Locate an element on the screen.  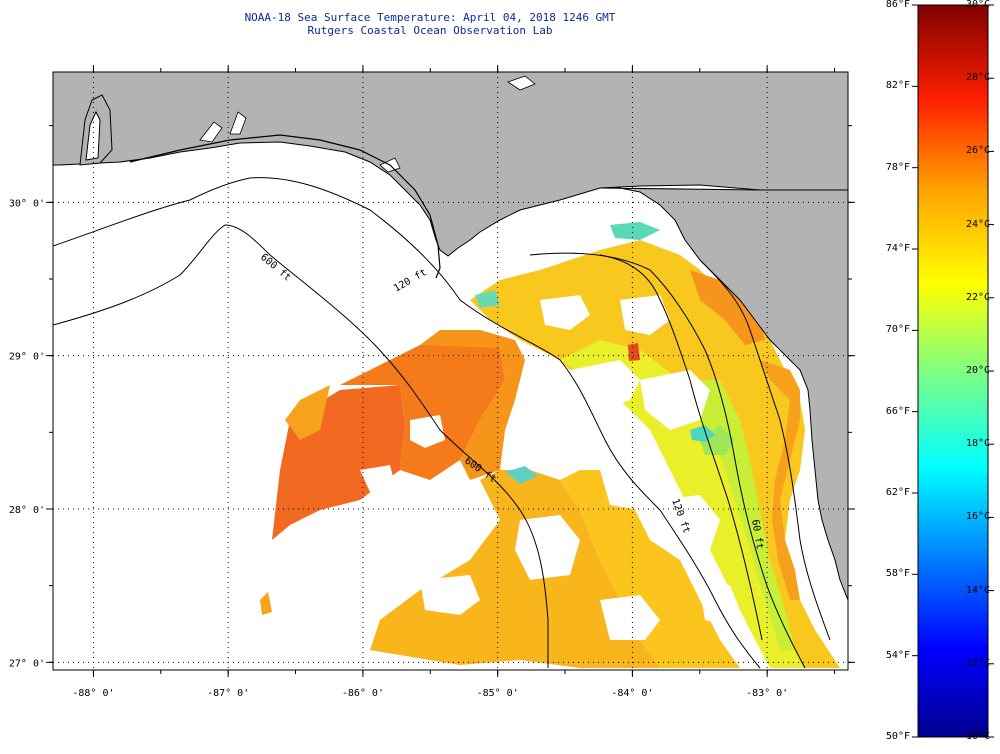
colorbar-celsius-label: 28°C is located at coordinates (978, 78).